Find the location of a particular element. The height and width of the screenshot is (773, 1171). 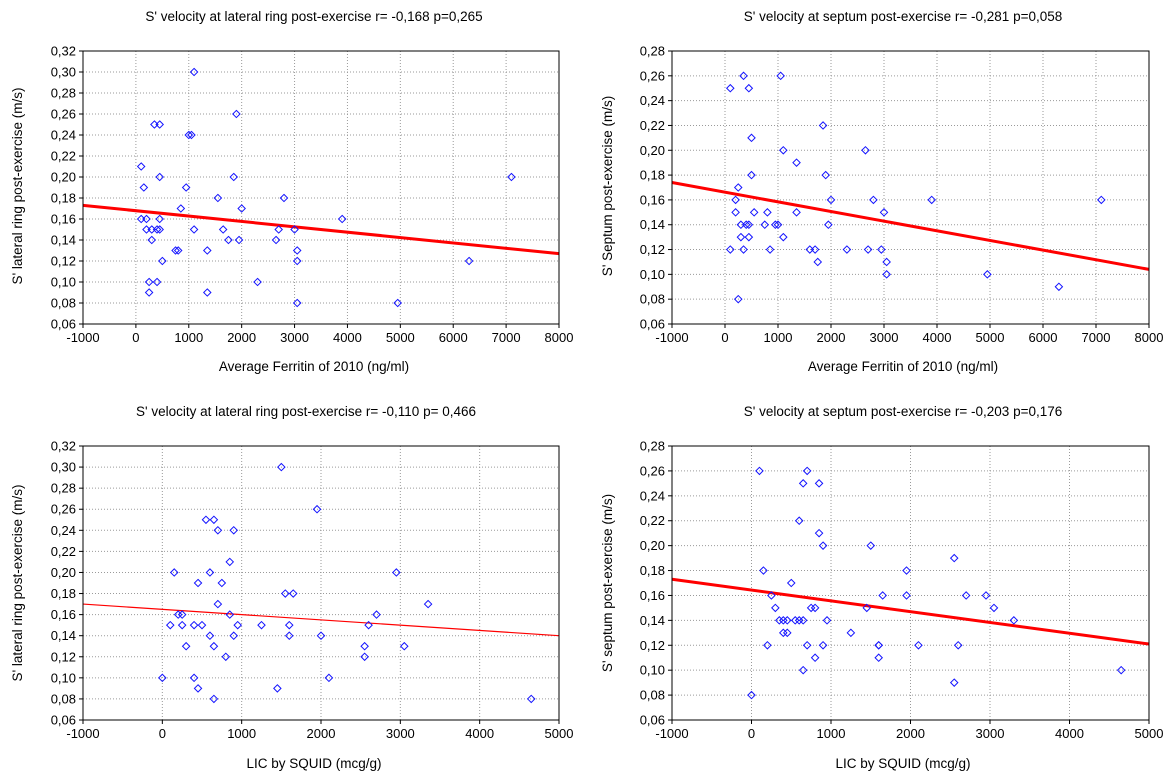

x-tick-label: 1000 is located at coordinates (778, 337).